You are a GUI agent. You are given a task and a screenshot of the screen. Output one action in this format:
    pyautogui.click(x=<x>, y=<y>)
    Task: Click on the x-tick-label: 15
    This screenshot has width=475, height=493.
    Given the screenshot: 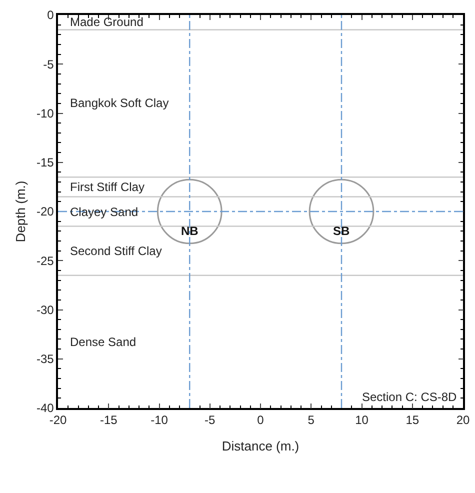 What is the action you would take?
    pyautogui.click(x=413, y=420)
    